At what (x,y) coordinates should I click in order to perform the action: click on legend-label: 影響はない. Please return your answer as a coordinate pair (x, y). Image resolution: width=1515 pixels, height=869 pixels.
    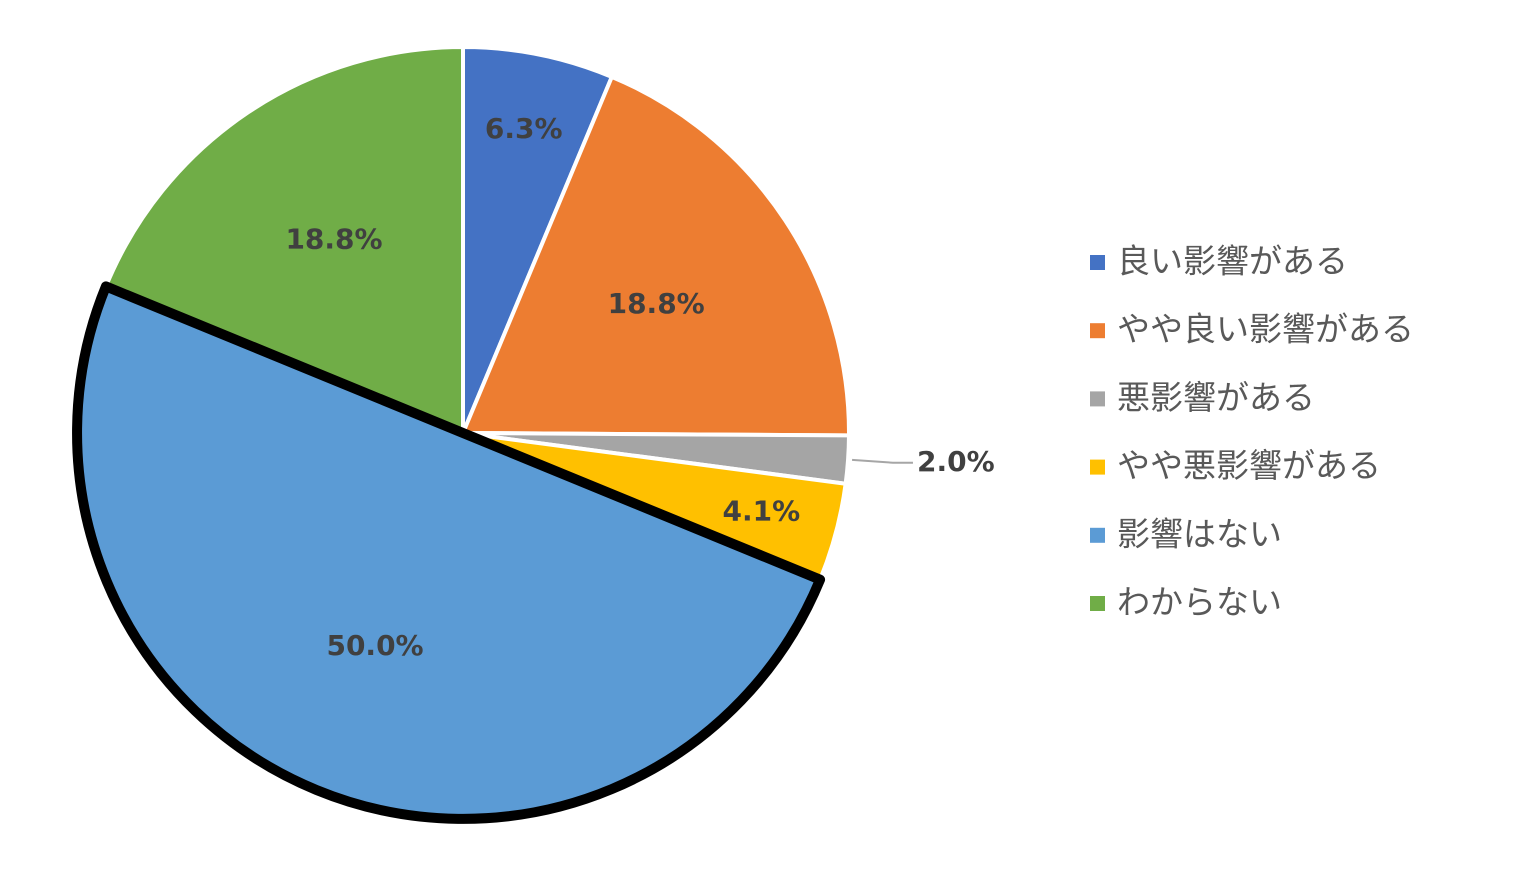
    Looking at the image, I should click on (1199, 533).